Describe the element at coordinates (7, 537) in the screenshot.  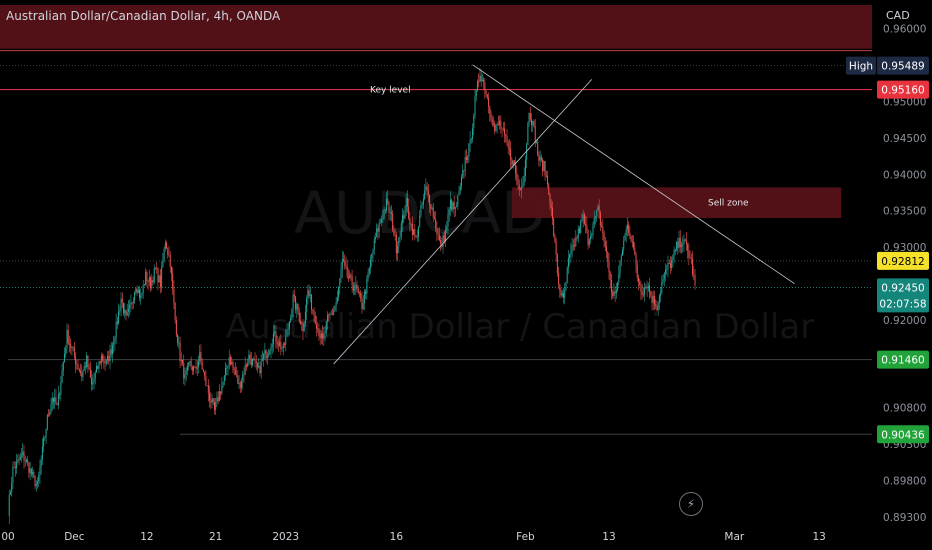
I see `time-tick-label: 00` at that location.